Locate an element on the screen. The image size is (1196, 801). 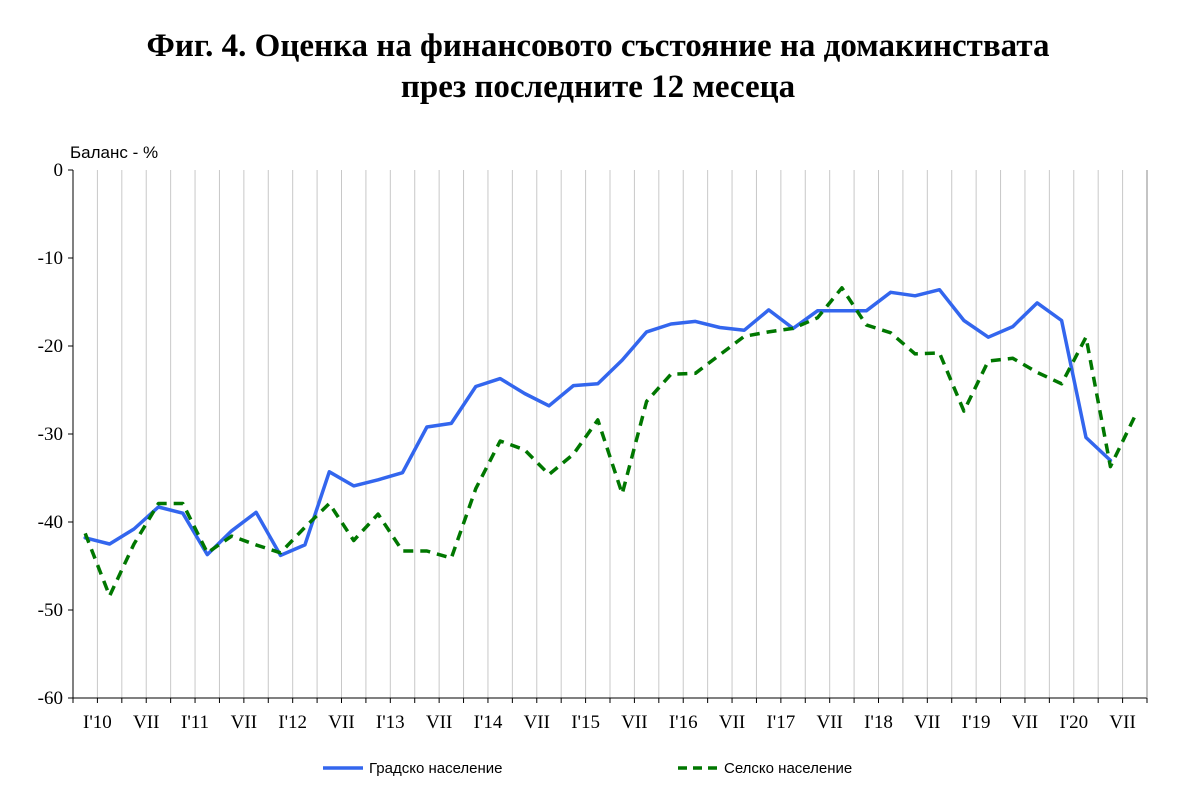
x-tick-label: I'11 is located at coordinates (195, 722).